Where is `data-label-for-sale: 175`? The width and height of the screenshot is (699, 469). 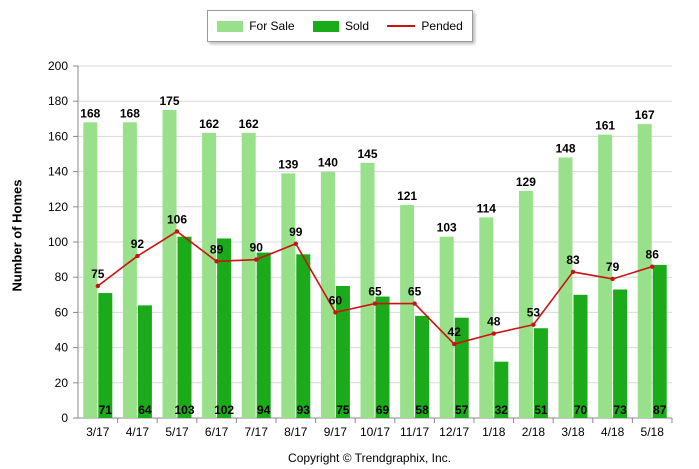 data-label-for-sale: 175 is located at coordinates (169, 101).